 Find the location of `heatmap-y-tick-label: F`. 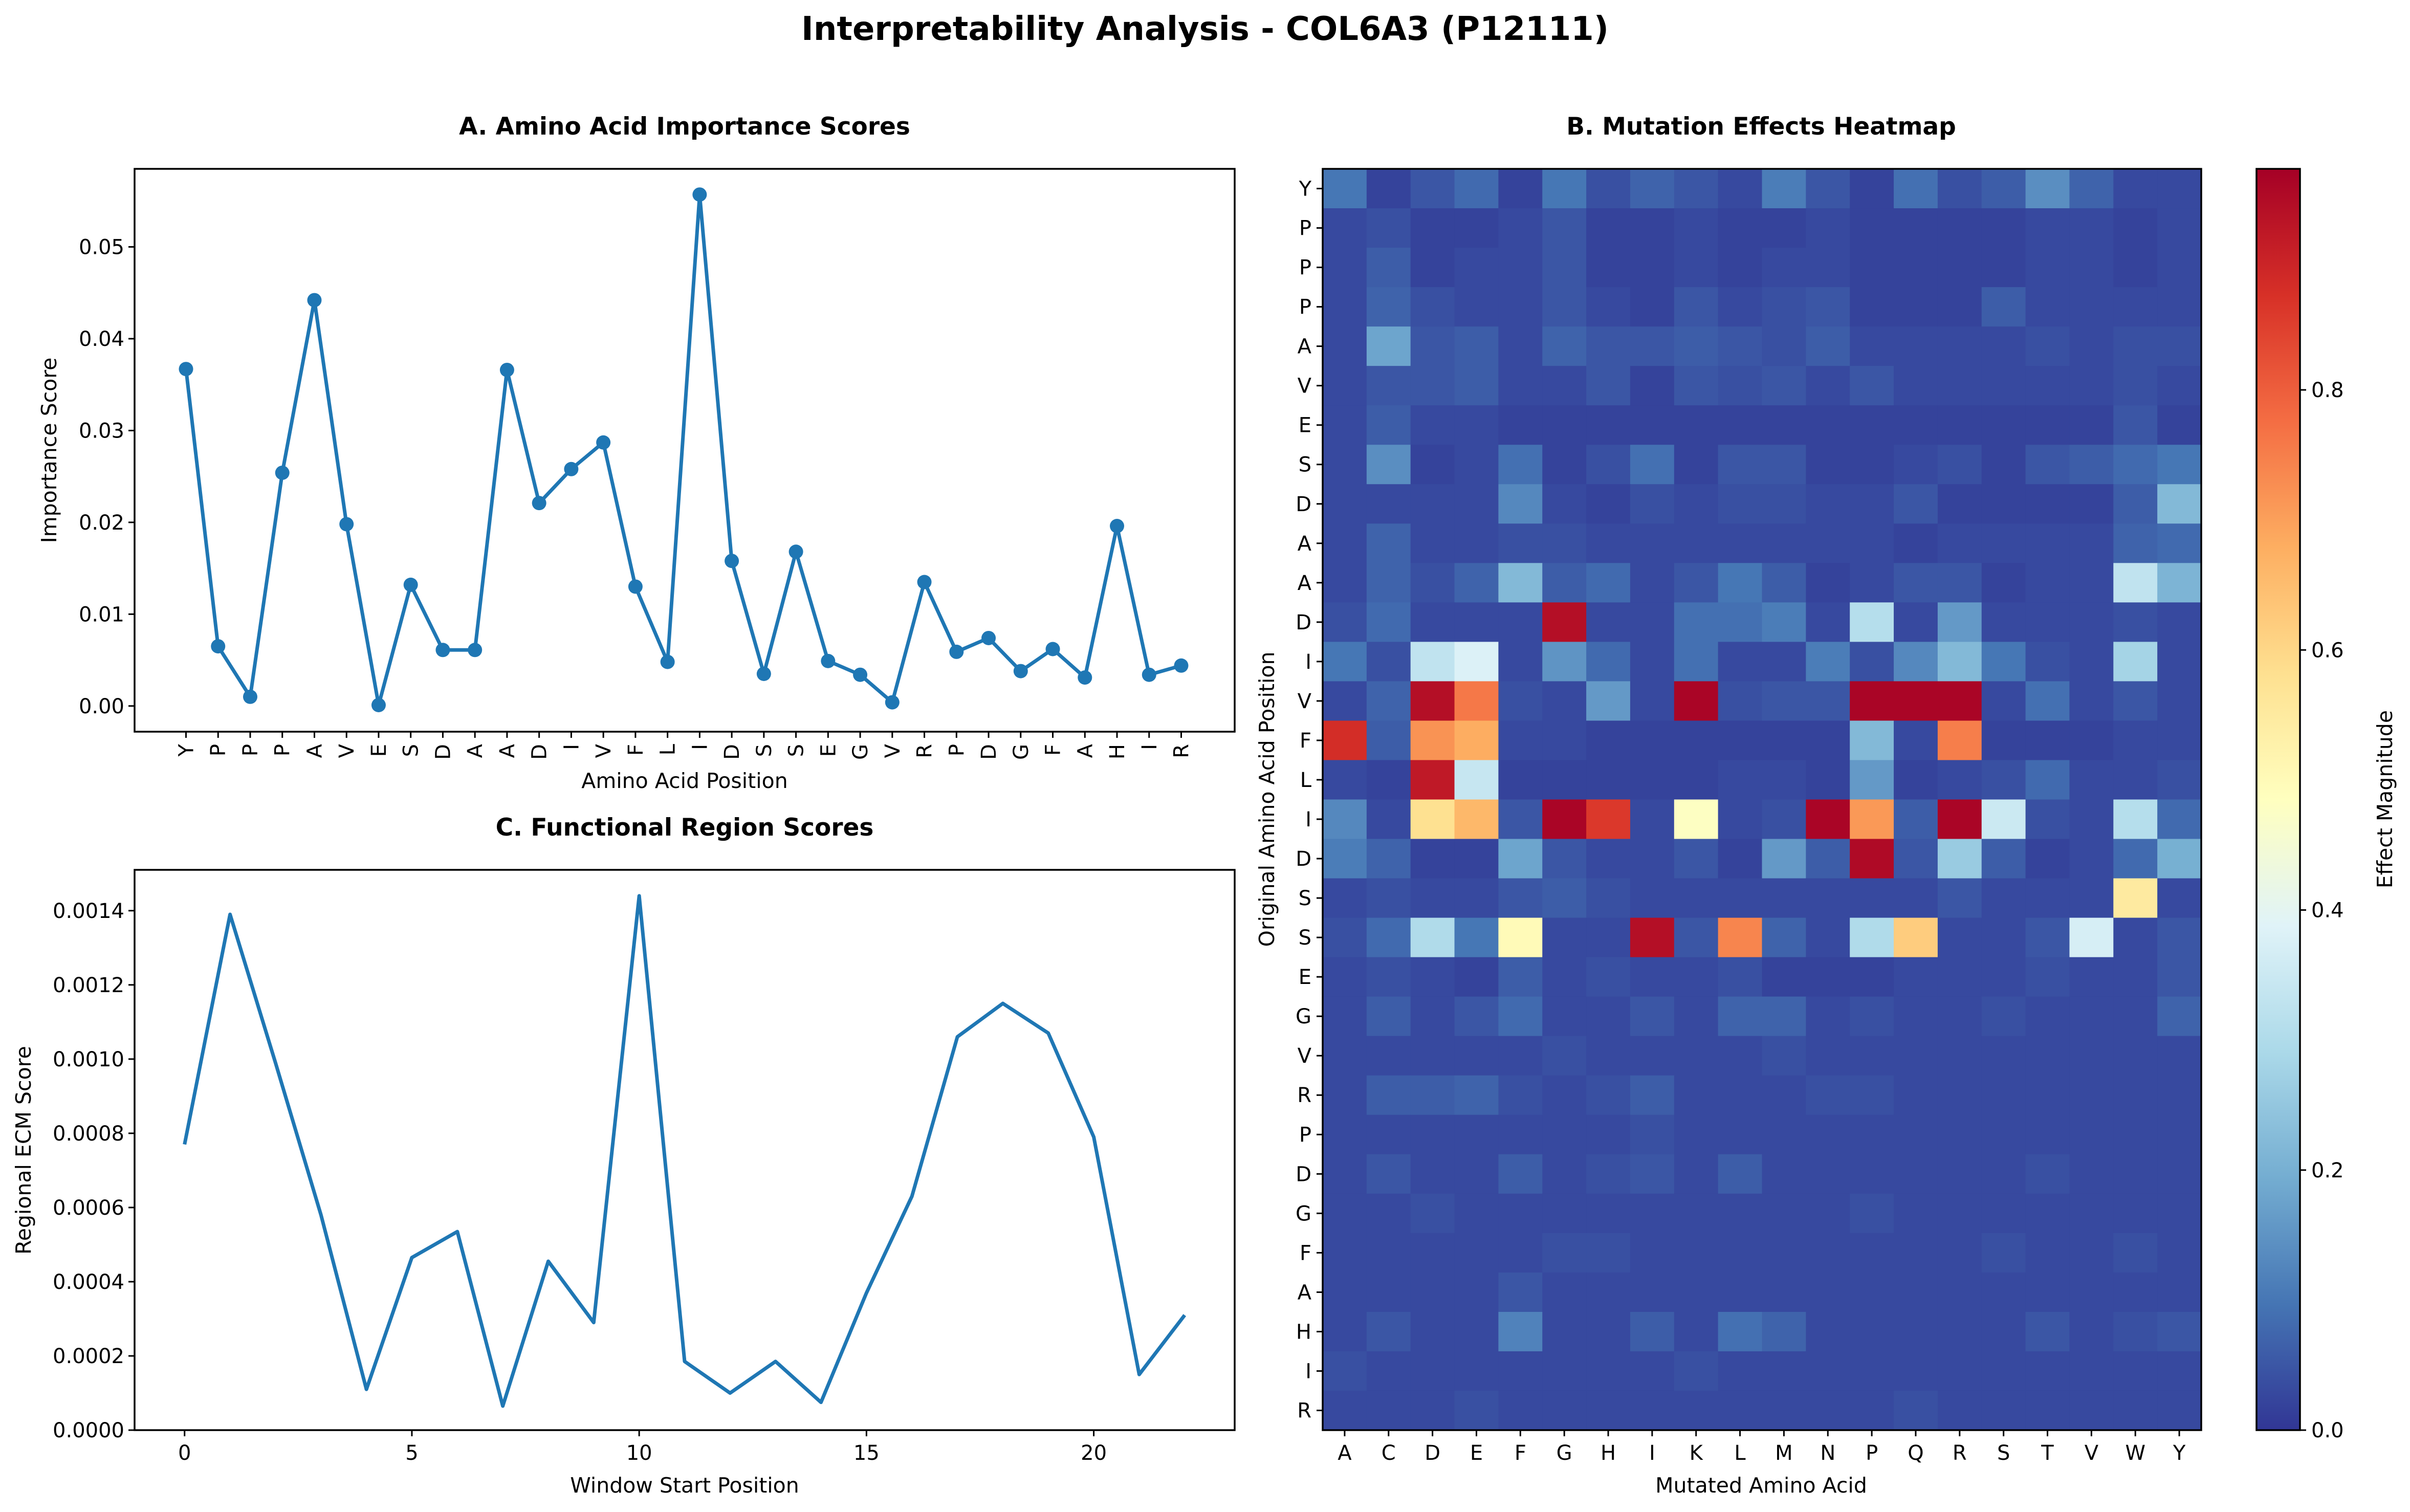

heatmap-y-tick-label: F is located at coordinates (1305, 1253).